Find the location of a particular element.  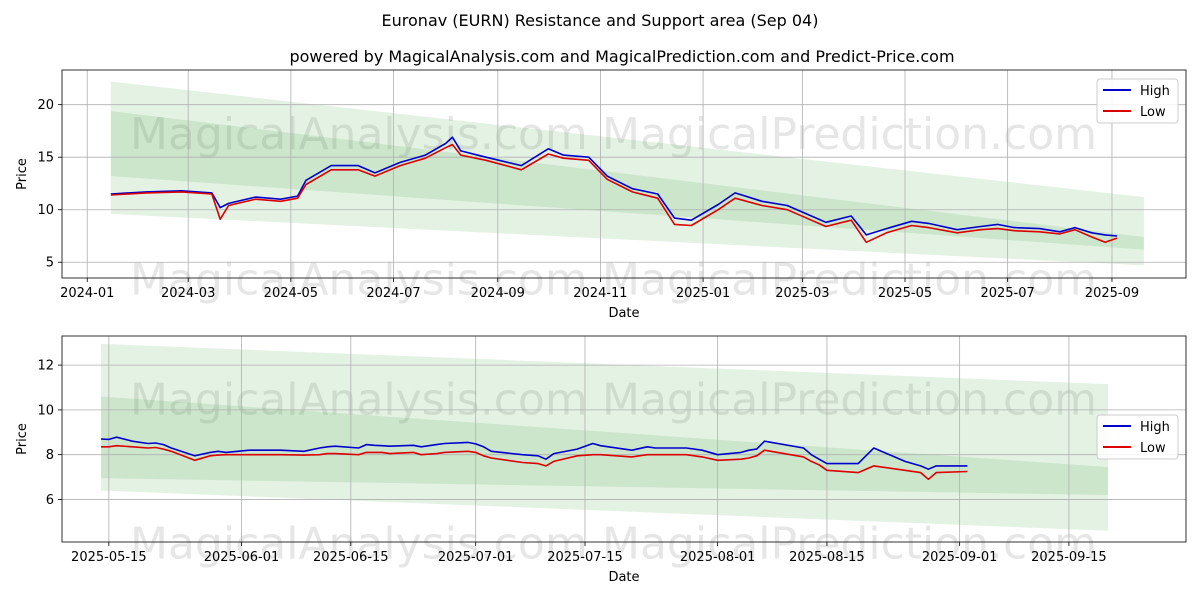

x-tick-label: 2025-07-15 is located at coordinates (585, 557).